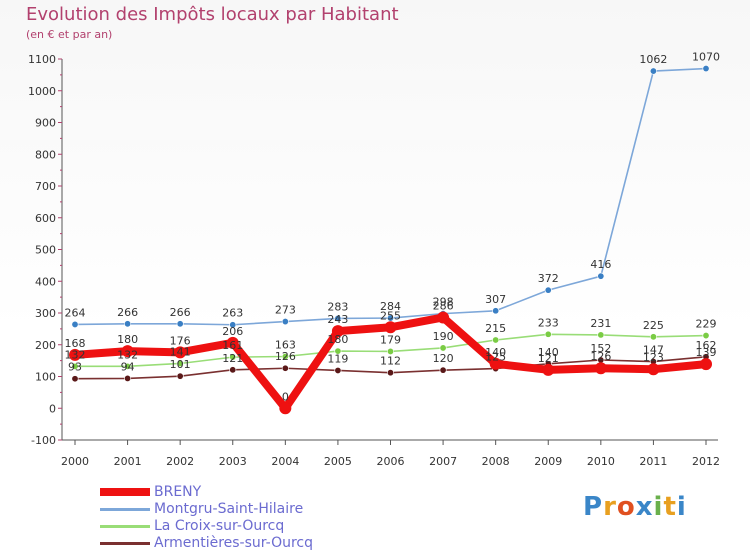 The height and width of the screenshot is (551, 750). Describe the element at coordinates (232, 331) in the screenshot. I see `data-label: 206` at that location.